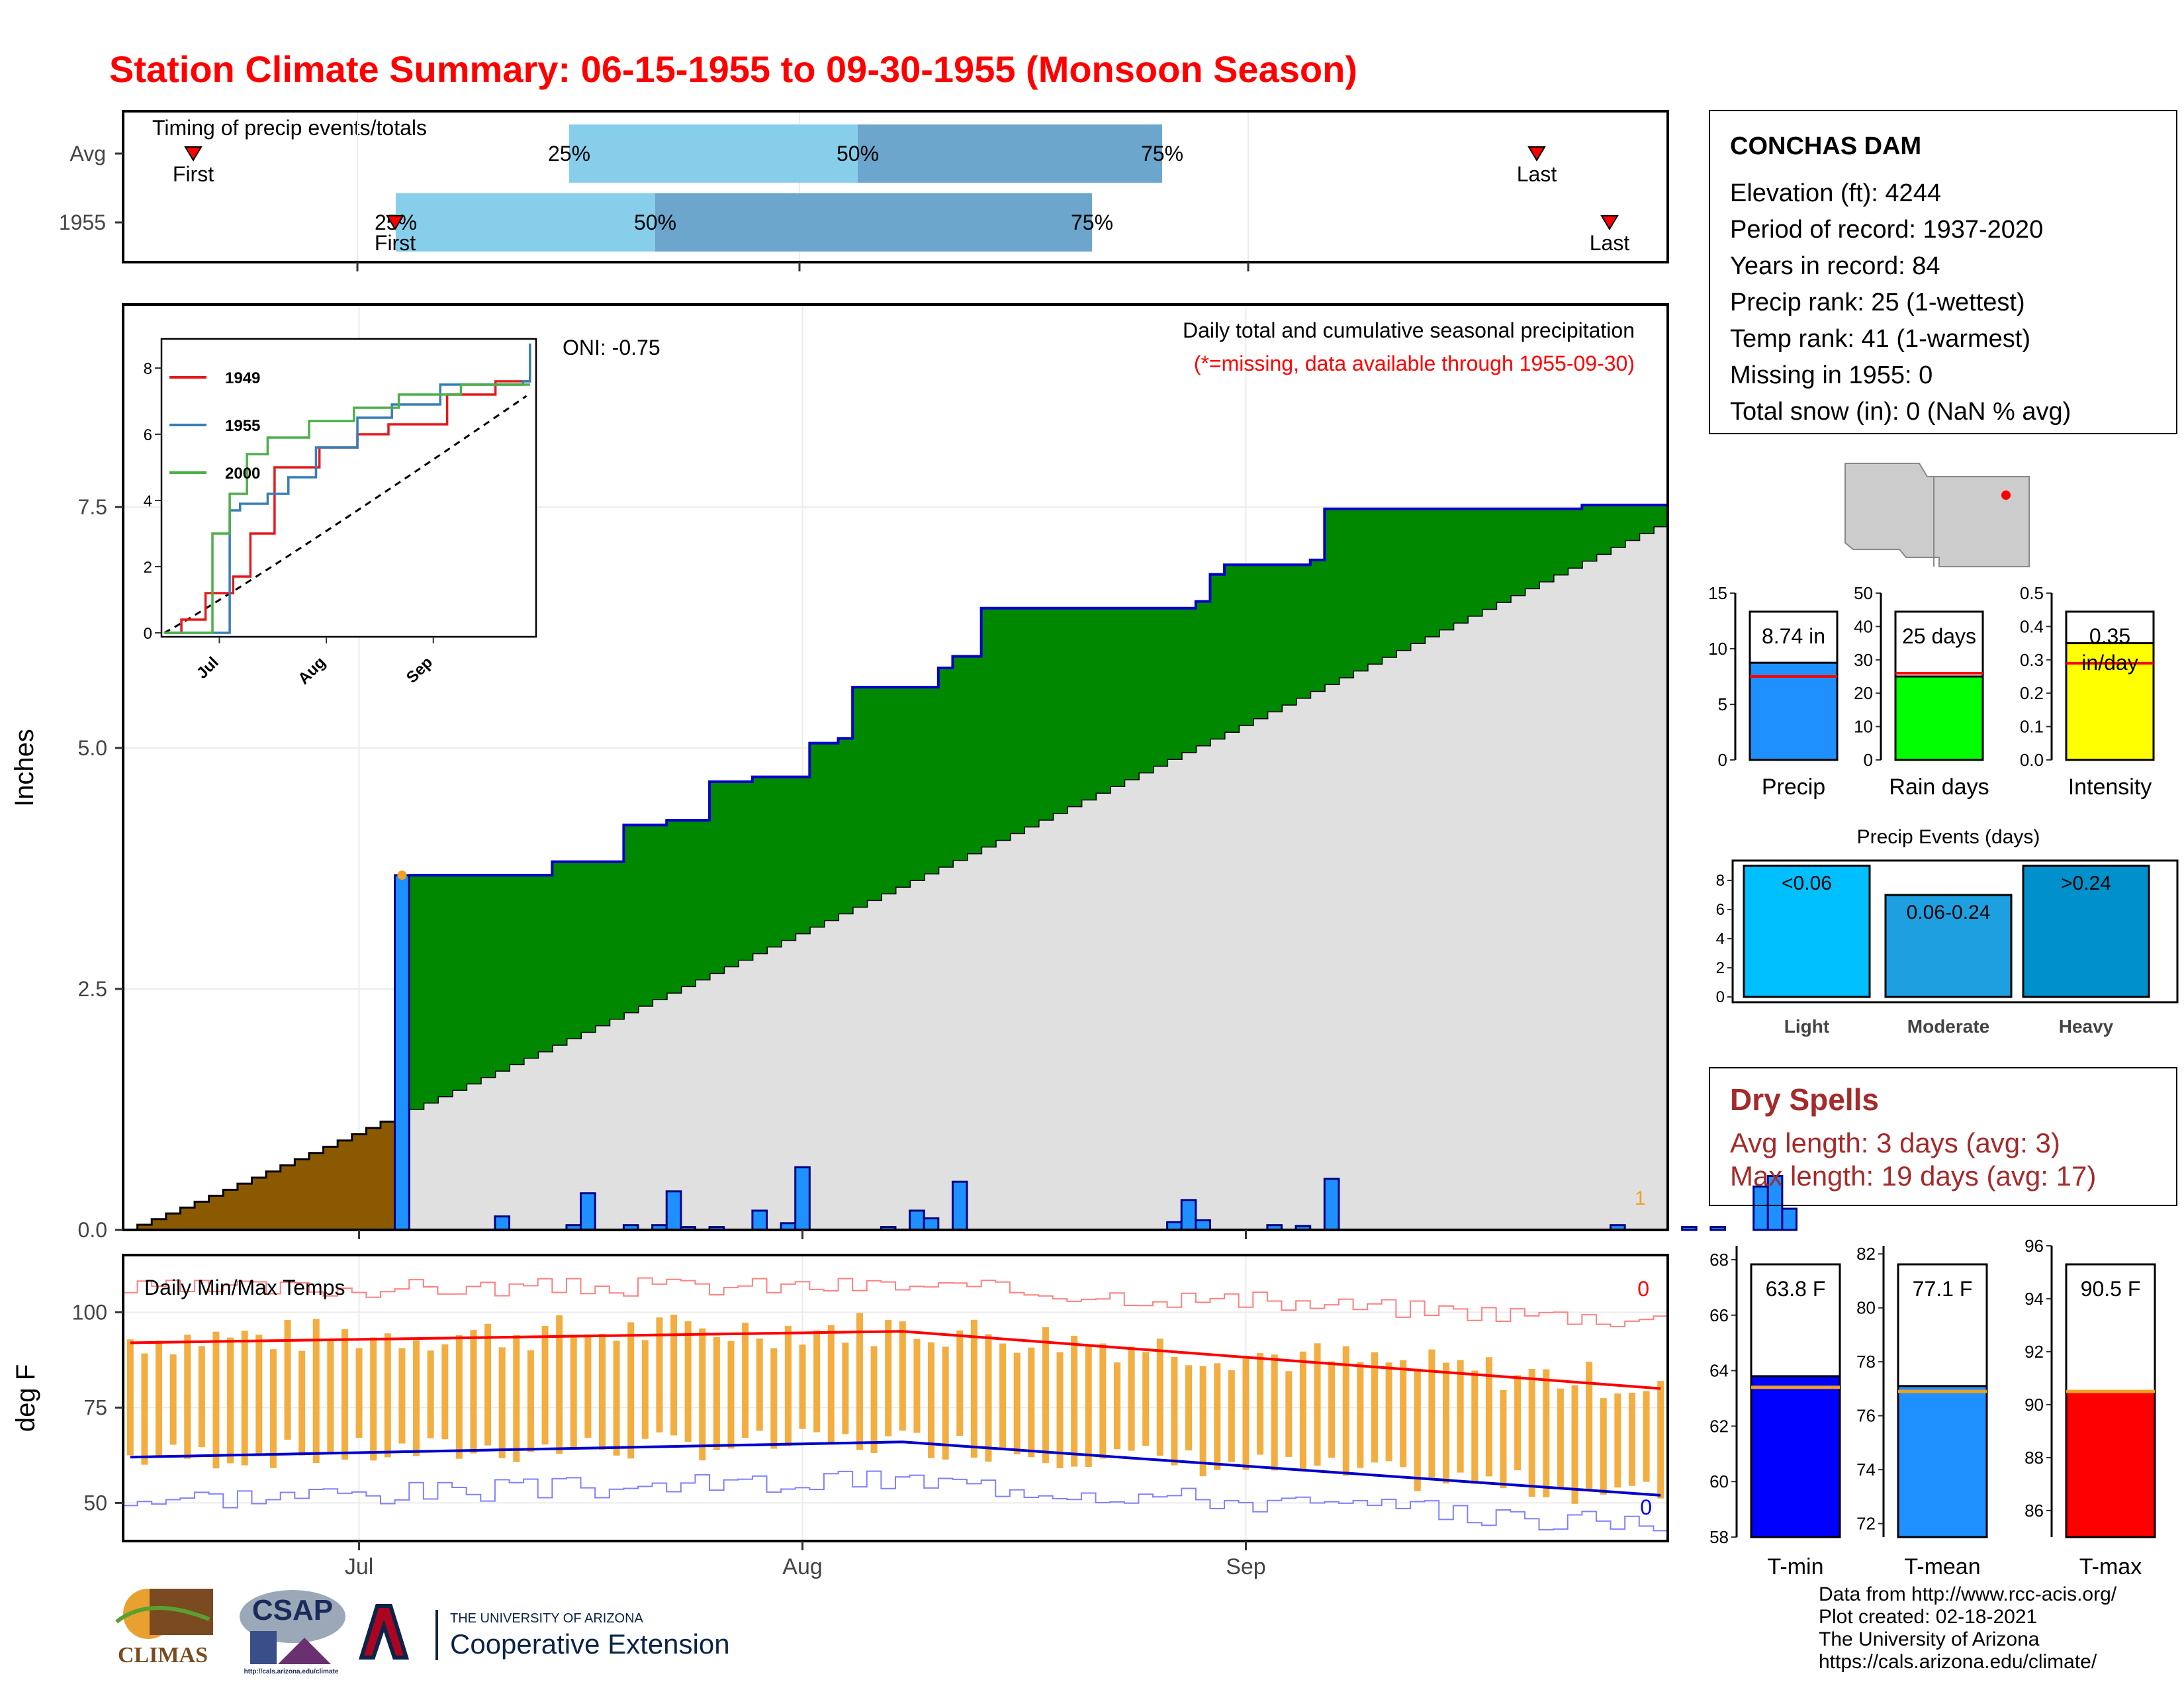  What do you see at coordinates (2110, 787) in the screenshot?
I see `mini-x-label: Intensity` at bounding box center [2110, 787].